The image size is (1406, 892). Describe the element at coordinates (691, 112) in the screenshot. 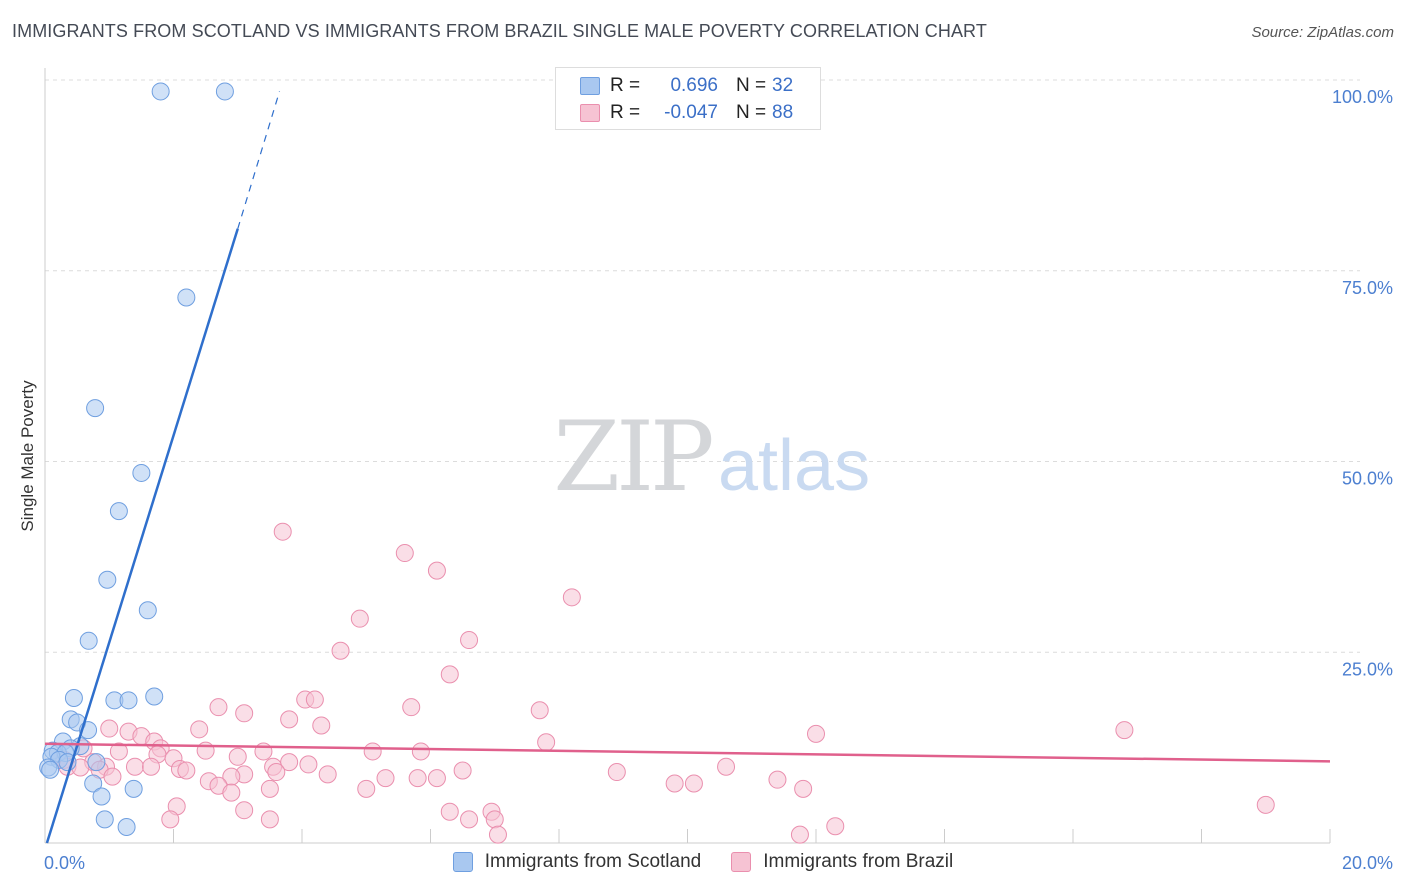

I see `legend-r-value: -0.047` at that location.